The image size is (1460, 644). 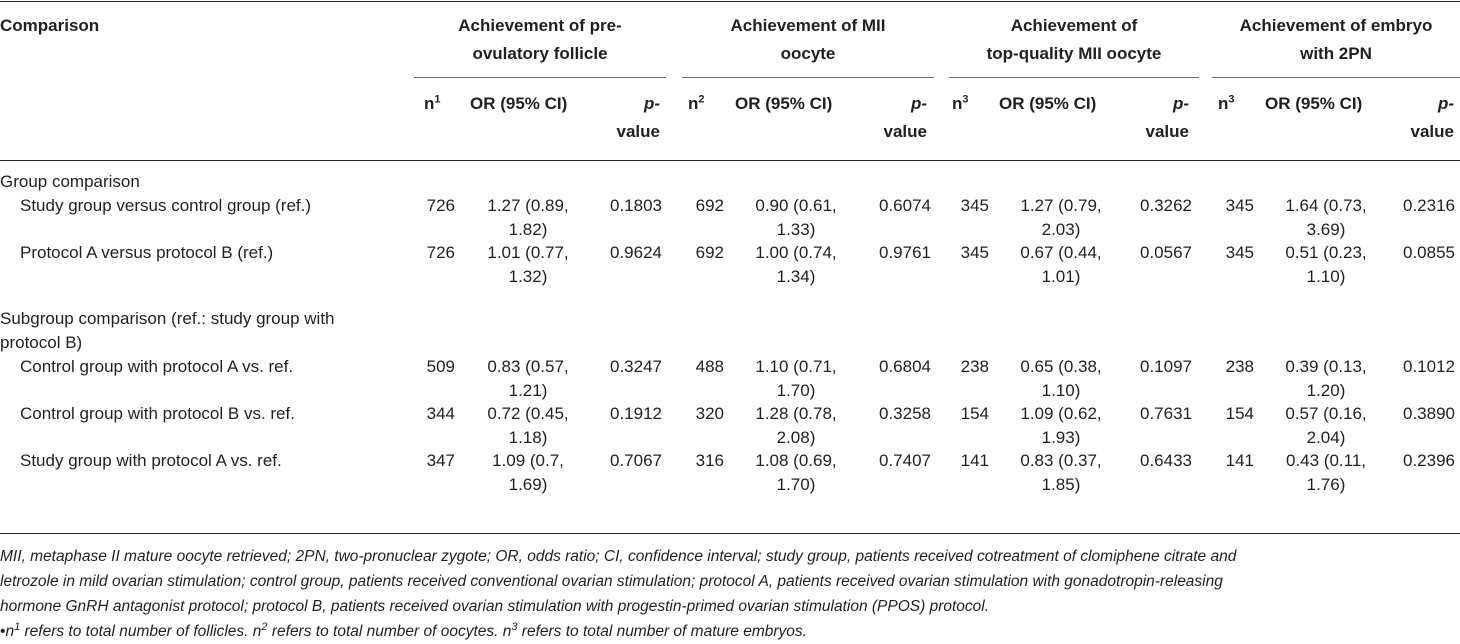 I want to click on footnote-n1-text: refers to total number of follicles., so click(x=136, y=631).